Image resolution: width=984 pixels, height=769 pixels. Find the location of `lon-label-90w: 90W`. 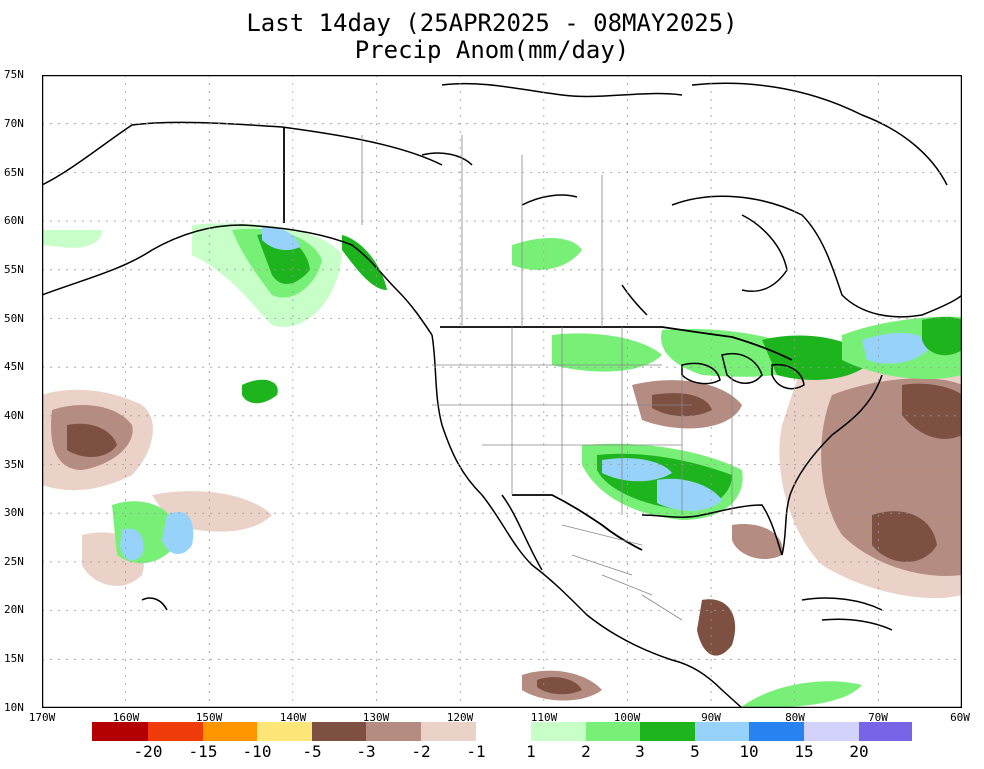

lon-label-90w: 90W is located at coordinates (711, 717).